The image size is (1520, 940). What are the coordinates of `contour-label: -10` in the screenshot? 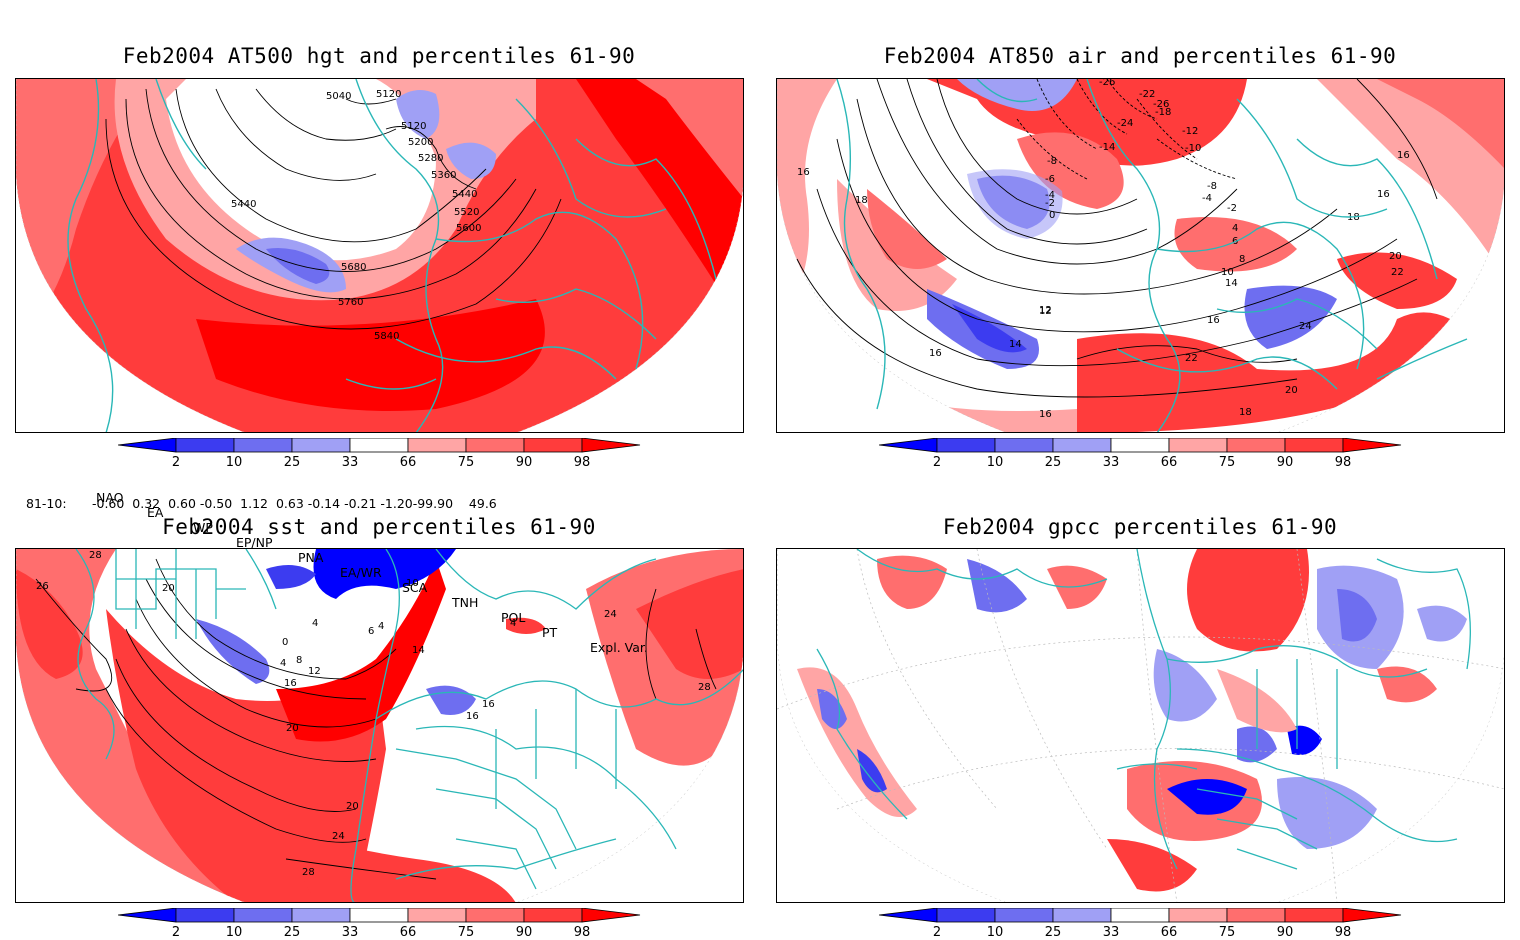 It's located at (1193, 148).